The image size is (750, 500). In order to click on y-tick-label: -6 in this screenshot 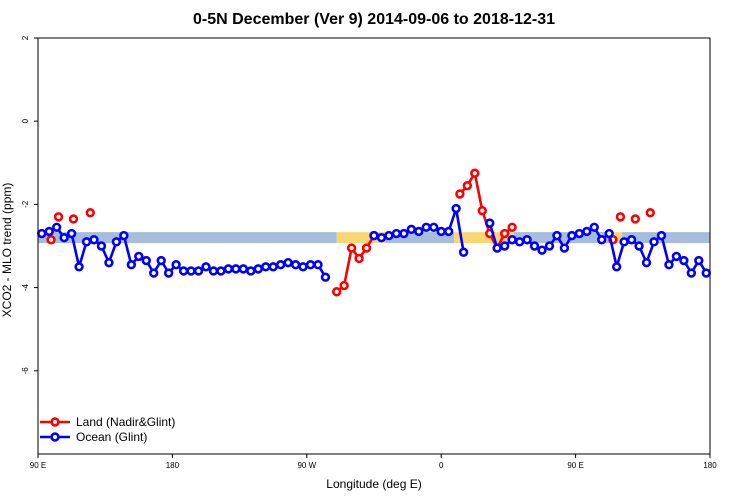, I will do `click(25, 371)`.